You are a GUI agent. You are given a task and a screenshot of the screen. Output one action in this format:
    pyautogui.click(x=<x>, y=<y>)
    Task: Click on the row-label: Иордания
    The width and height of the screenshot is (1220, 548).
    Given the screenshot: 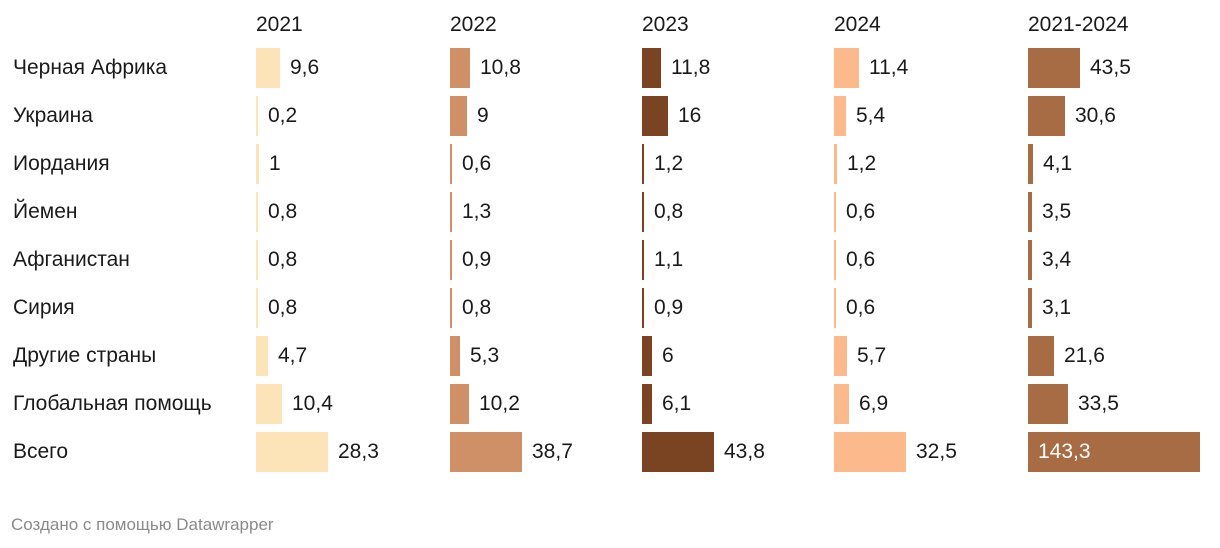 What is the action you would take?
    pyautogui.click(x=61, y=163)
    